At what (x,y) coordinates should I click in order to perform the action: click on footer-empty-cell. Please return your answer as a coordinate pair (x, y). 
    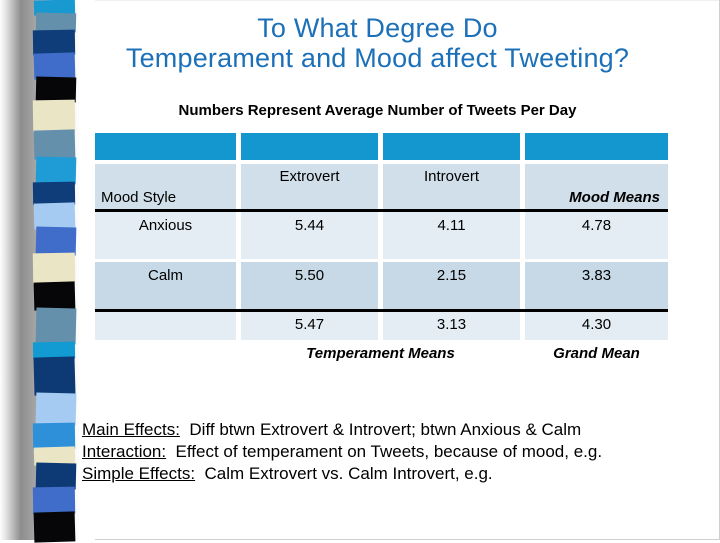
    Looking at the image, I should click on (165, 355).